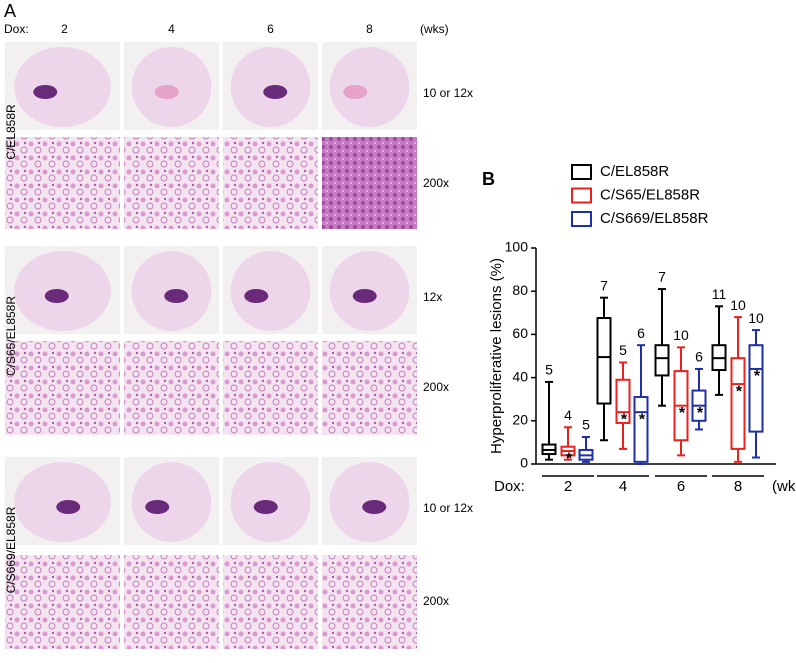  I want to click on legend-label: C/S669/EL858R, so click(654, 218).